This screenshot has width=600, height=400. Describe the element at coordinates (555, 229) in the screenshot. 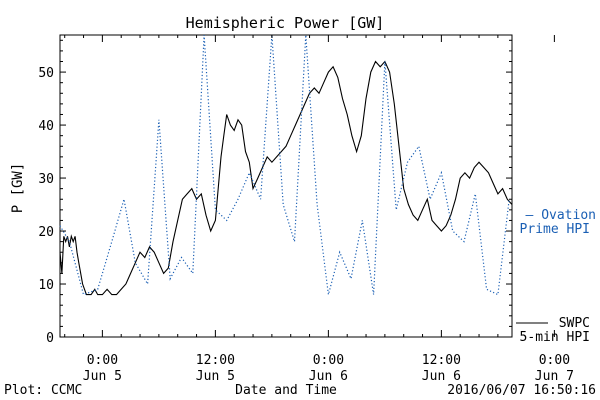

I see `legend-ovation-line-2: Prime HPI` at that location.